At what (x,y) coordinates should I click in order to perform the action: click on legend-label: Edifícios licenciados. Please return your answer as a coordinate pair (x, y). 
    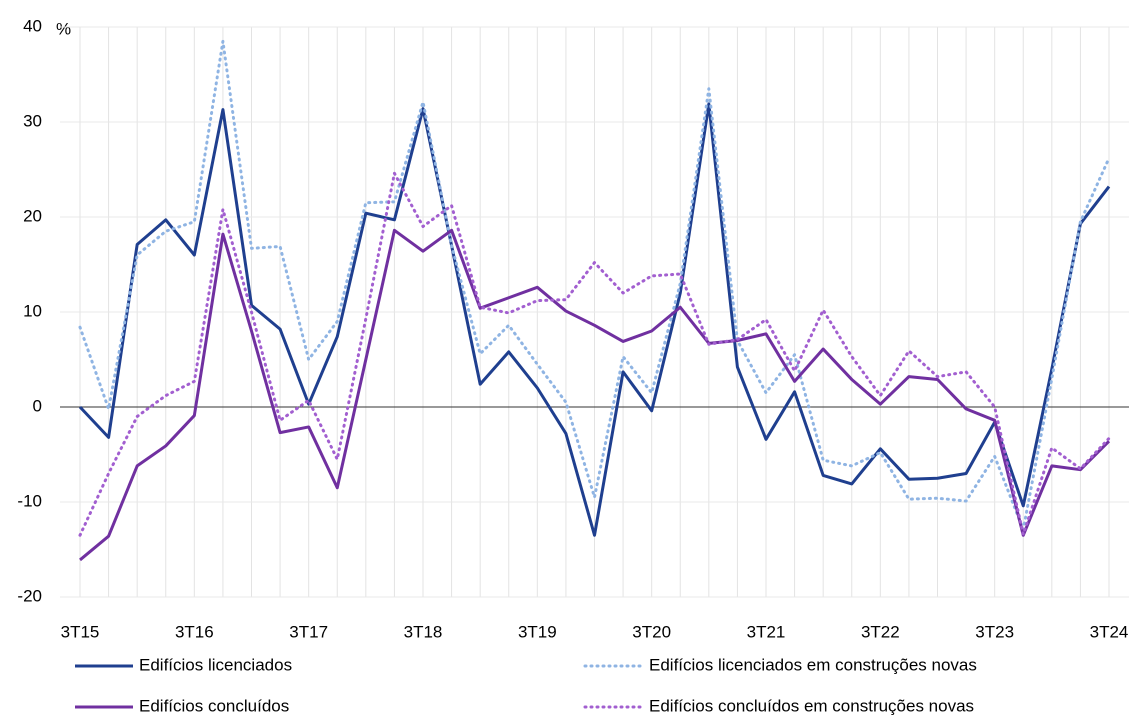
    Looking at the image, I should click on (215, 664).